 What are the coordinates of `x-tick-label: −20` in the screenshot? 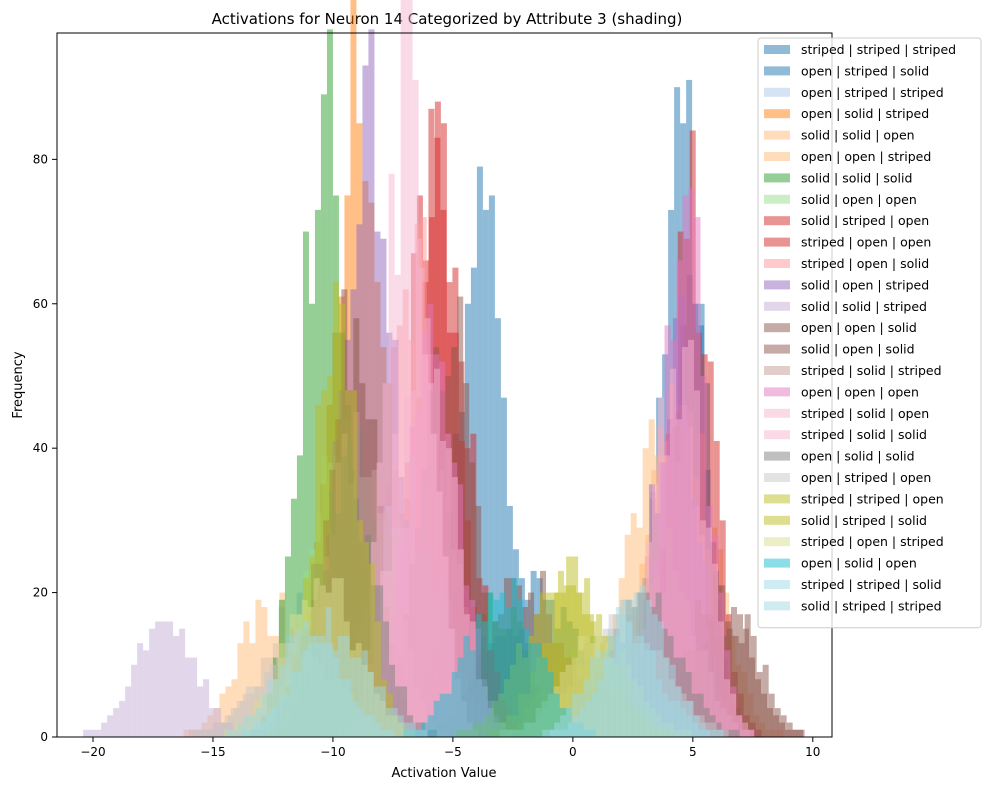 It's located at (92, 752).